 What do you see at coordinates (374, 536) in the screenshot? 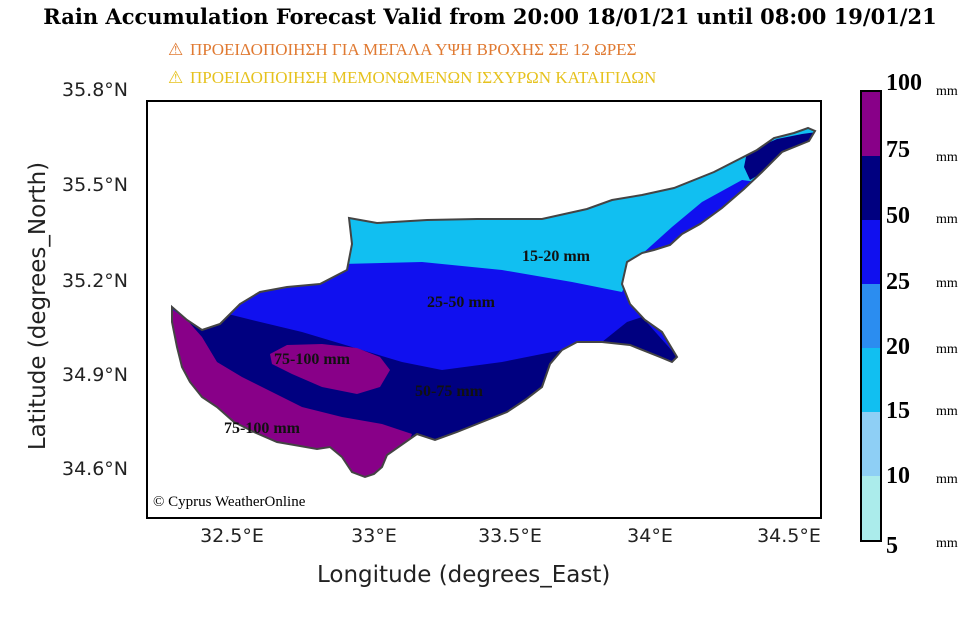
I see `x-tick-label: 33°E` at bounding box center [374, 536].